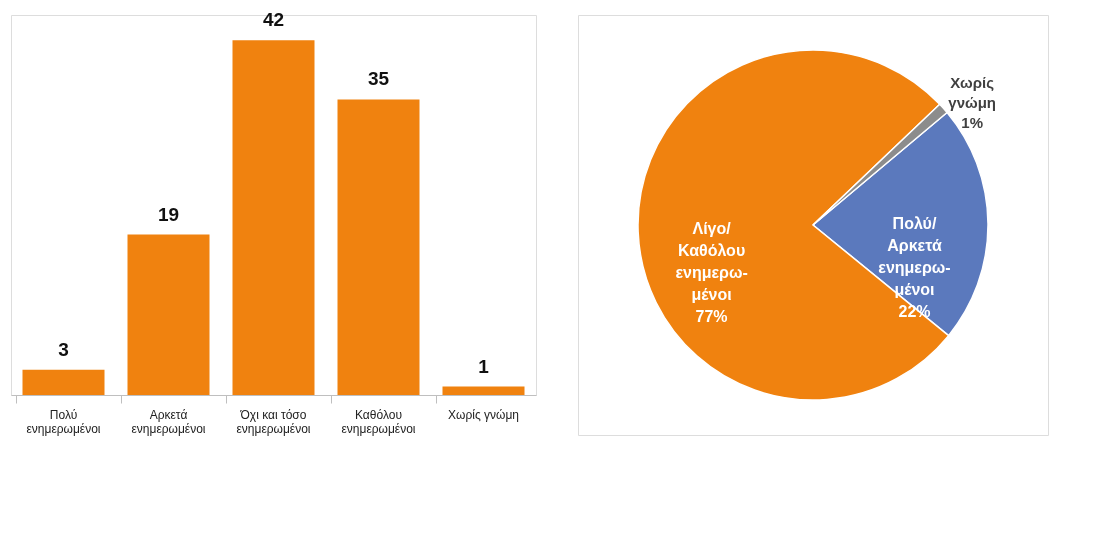 The image size is (1100, 550). What do you see at coordinates (484, 366) in the screenshot?
I see `data-label: 1` at bounding box center [484, 366].